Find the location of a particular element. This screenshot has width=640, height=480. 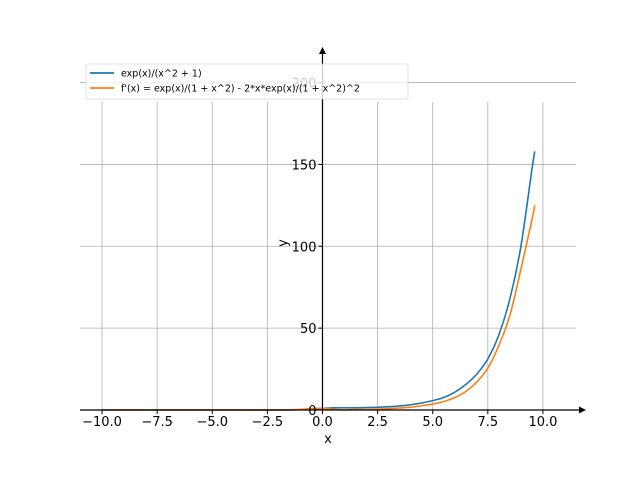

y-tick-label: 50 is located at coordinates (308, 329).